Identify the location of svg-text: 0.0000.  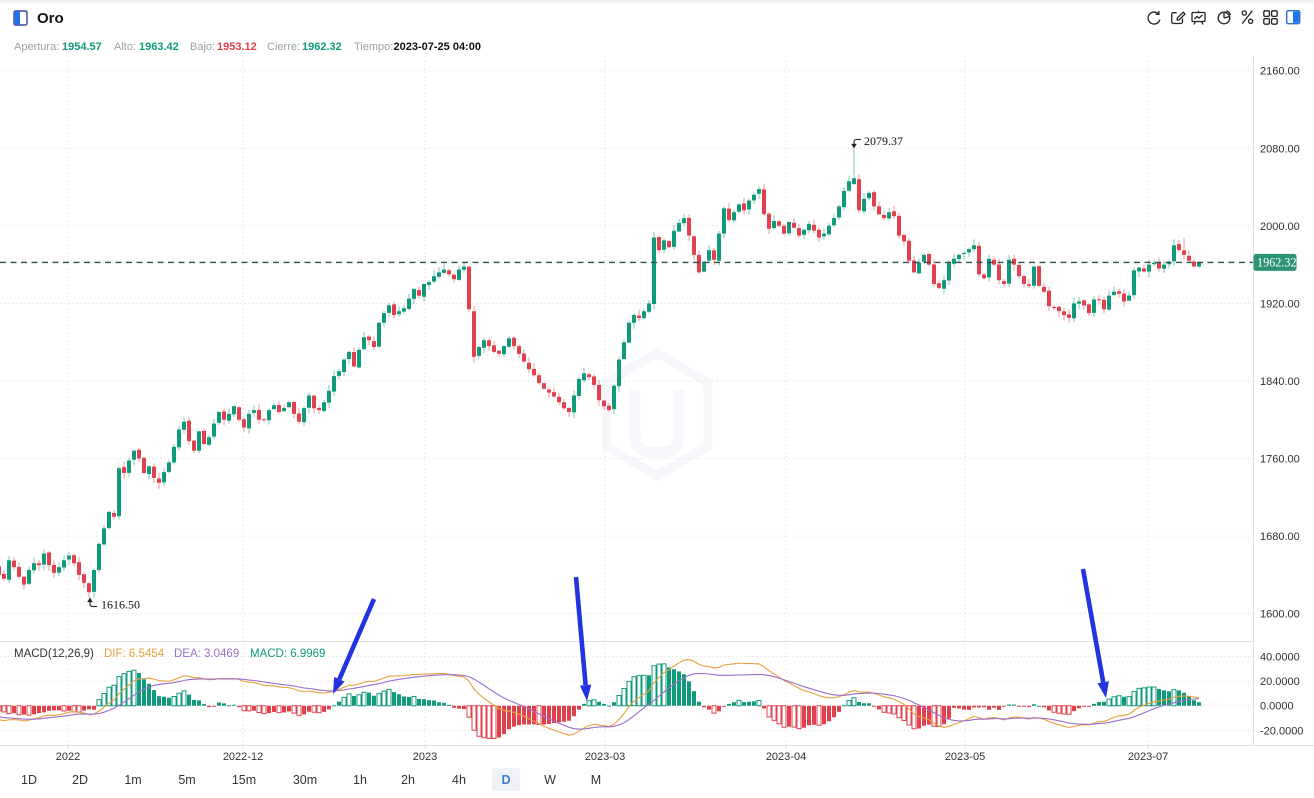
(1277, 707).